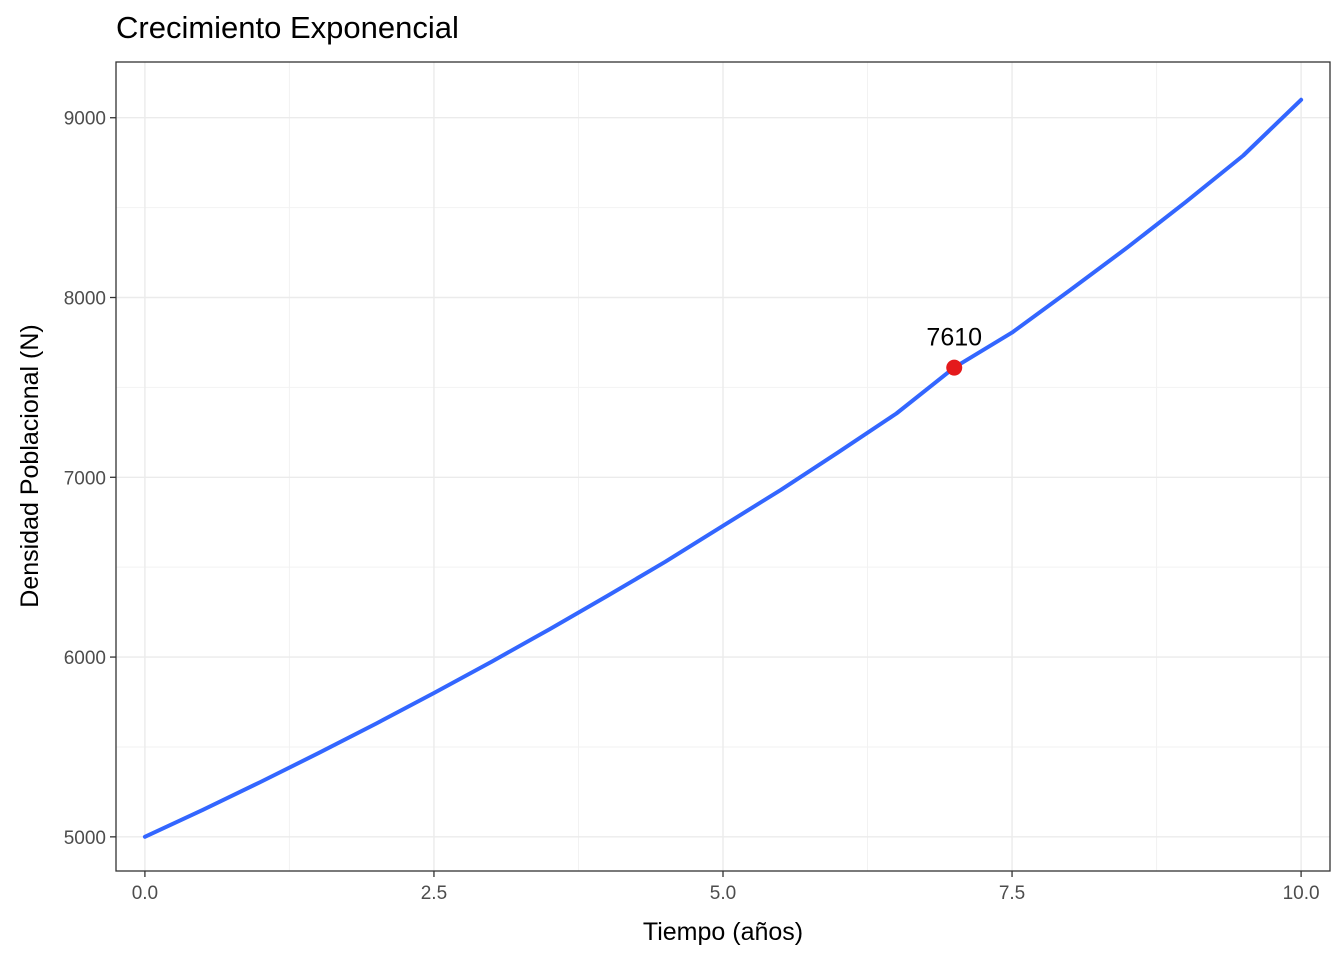 The height and width of the screenshot is (960, 1344). Describe the element at coordinates (85, 478) in the screenshot. I see `y-tick-label: 7000` at that location.